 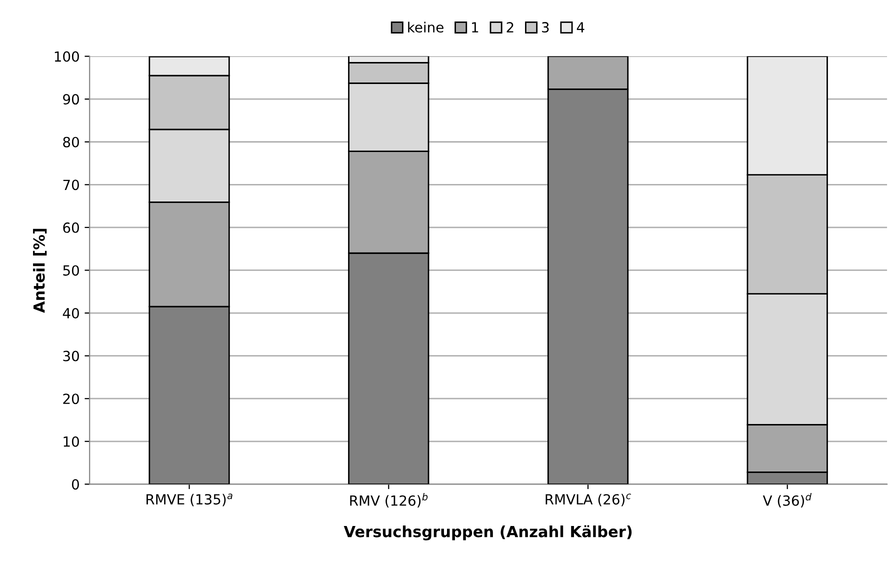 What do you see at coordinates (71, 142) in the screenshot?
I see `y-tick-label: 80` at bounding box center [71, 142].